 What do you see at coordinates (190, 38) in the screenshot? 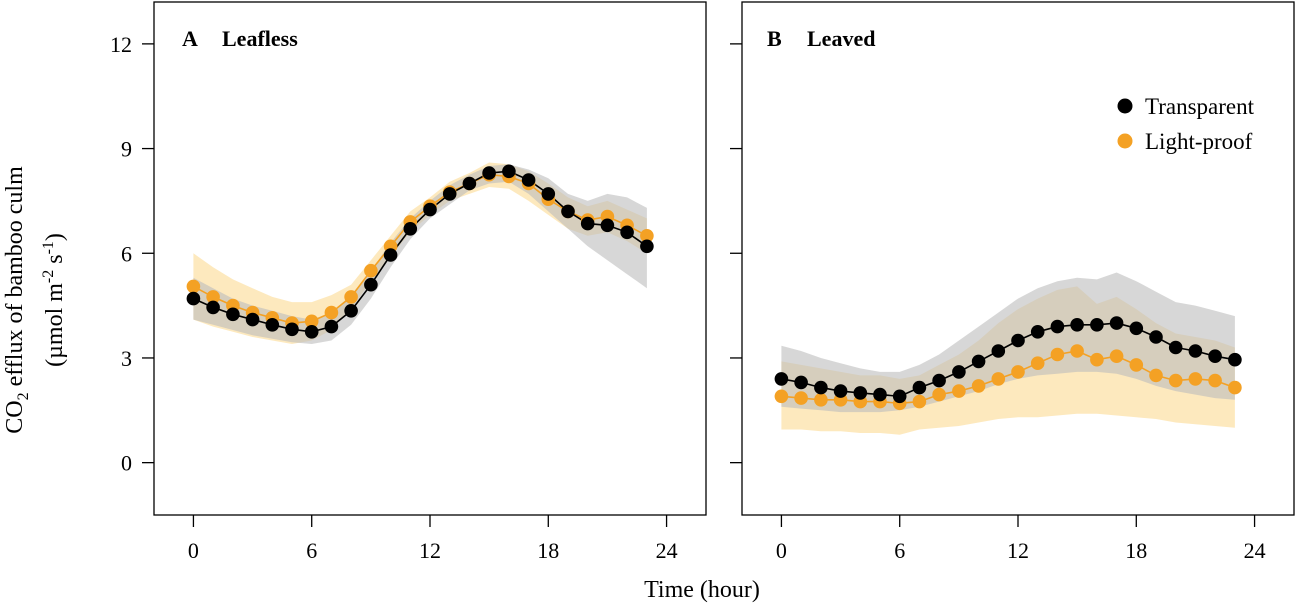
I see `panel-a-letter: A` at bounding box center [190, 38].